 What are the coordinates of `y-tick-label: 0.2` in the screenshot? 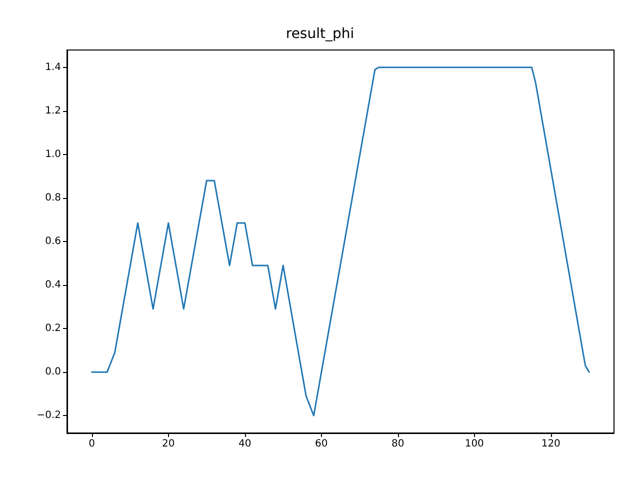 It's located at (53, 328).